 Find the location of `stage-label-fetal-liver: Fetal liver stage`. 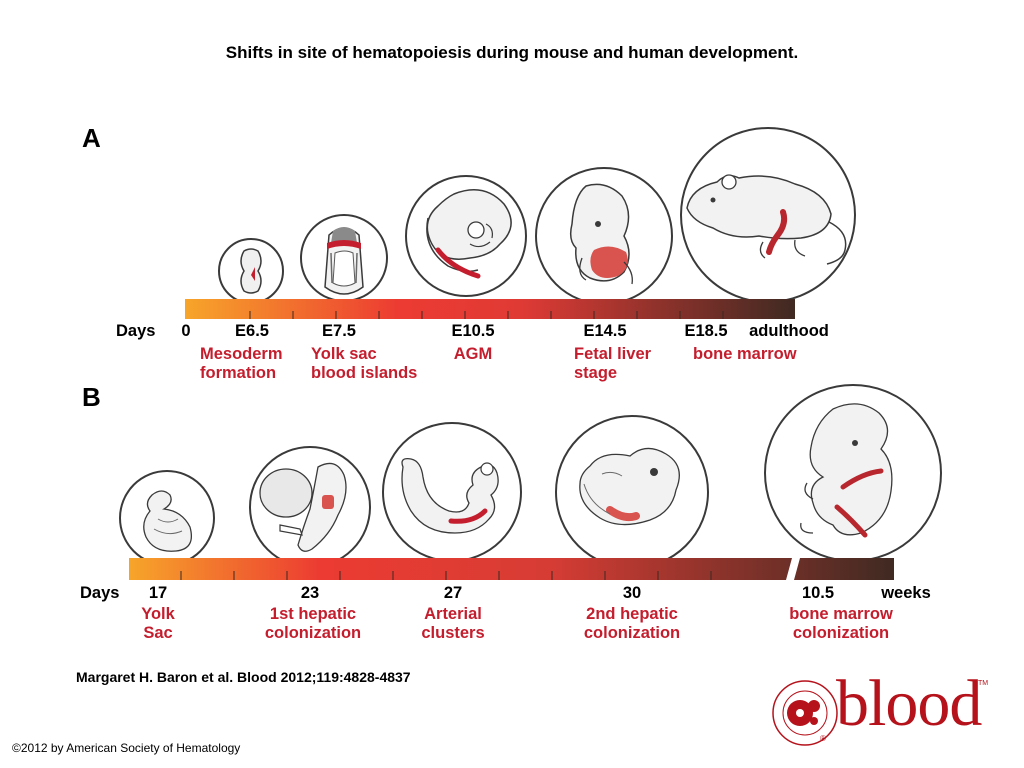

stage-label-fetal-liver: Fetal liver stage is located at coordinates (612, 364).